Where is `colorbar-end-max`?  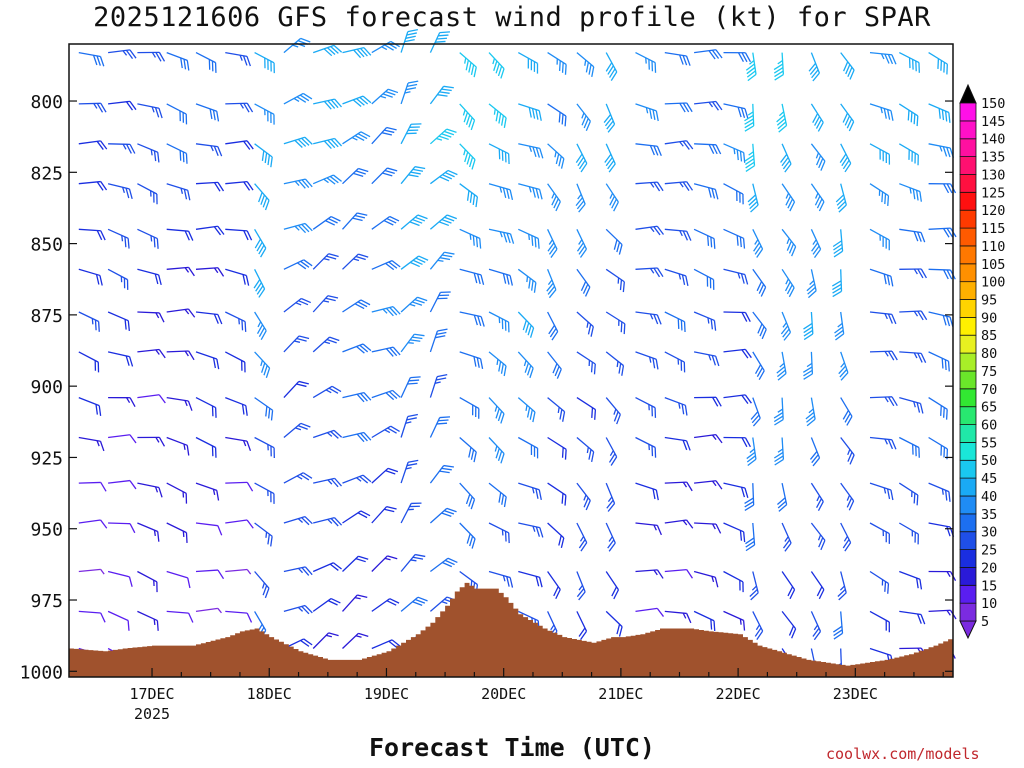 colorbar-end-max is located at coordinates (968, 93).